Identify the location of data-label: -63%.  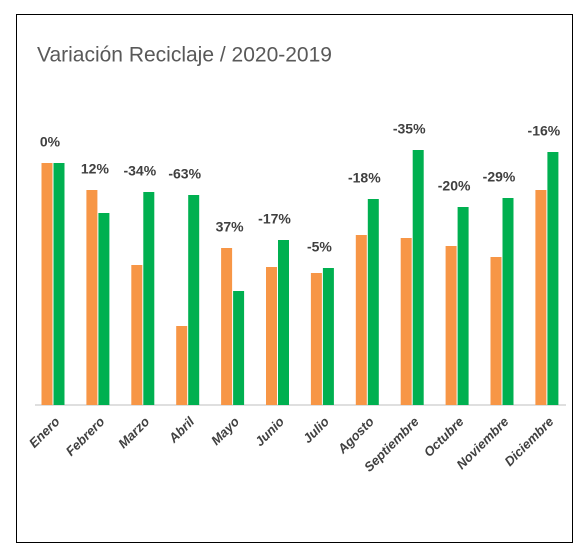
(184, 174).